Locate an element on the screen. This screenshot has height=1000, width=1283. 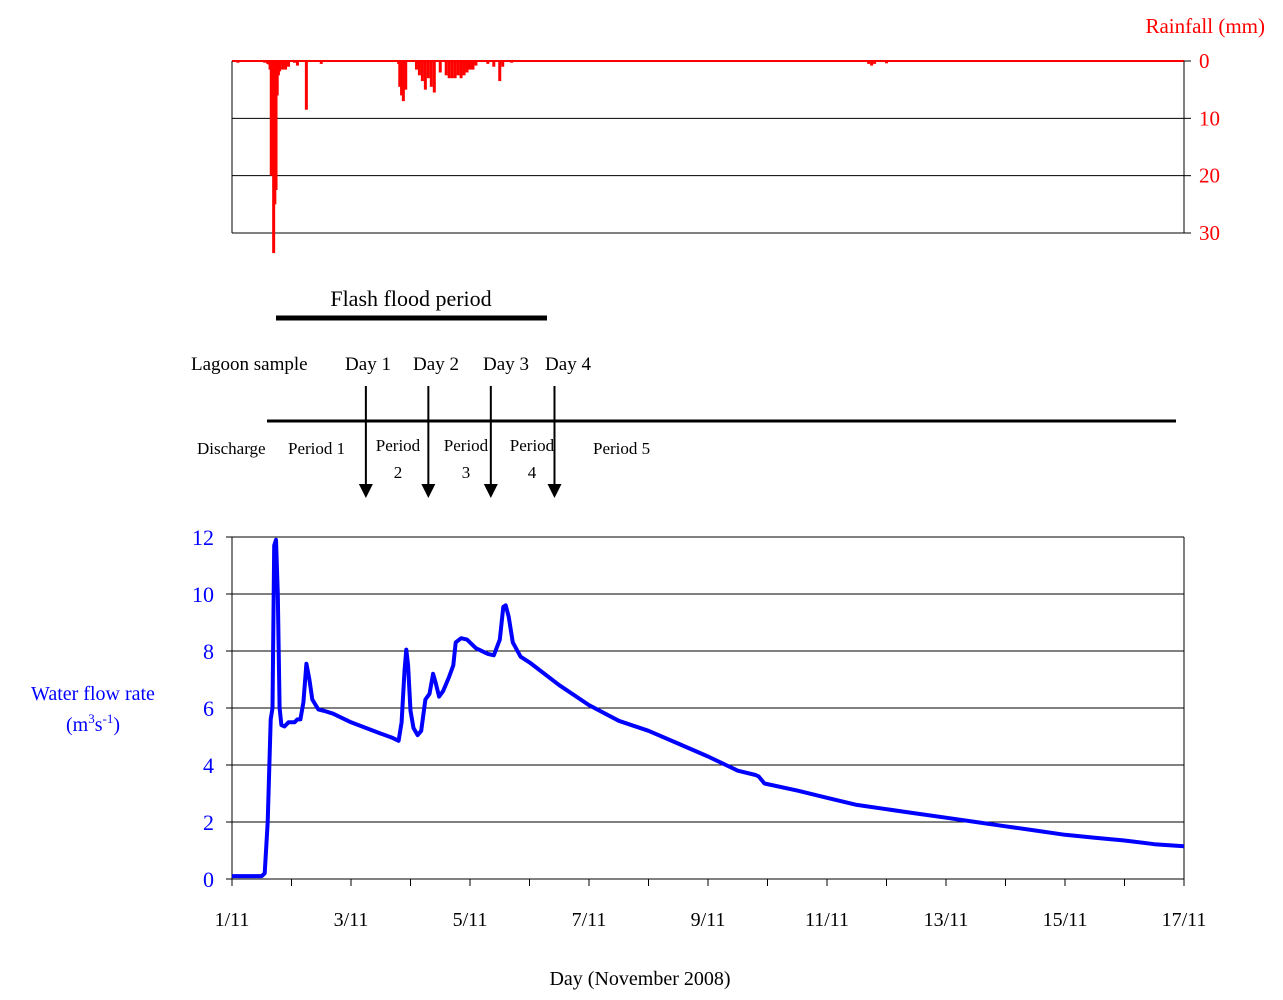
rainfall-gridlines is located at coordinates (708, 147).